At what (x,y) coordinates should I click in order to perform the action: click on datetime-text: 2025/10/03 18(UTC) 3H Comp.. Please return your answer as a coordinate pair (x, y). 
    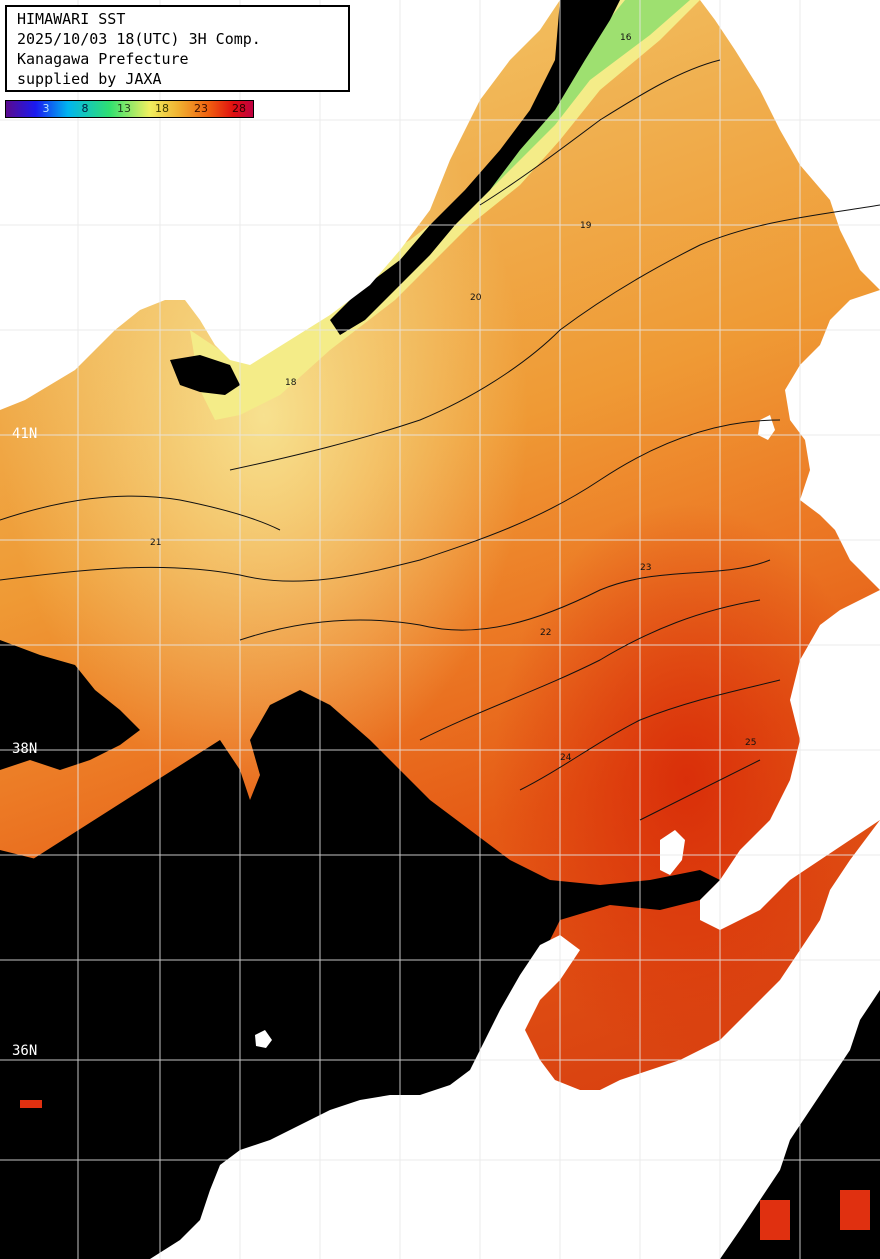
    Looking at the image, I should click on (139, 39).